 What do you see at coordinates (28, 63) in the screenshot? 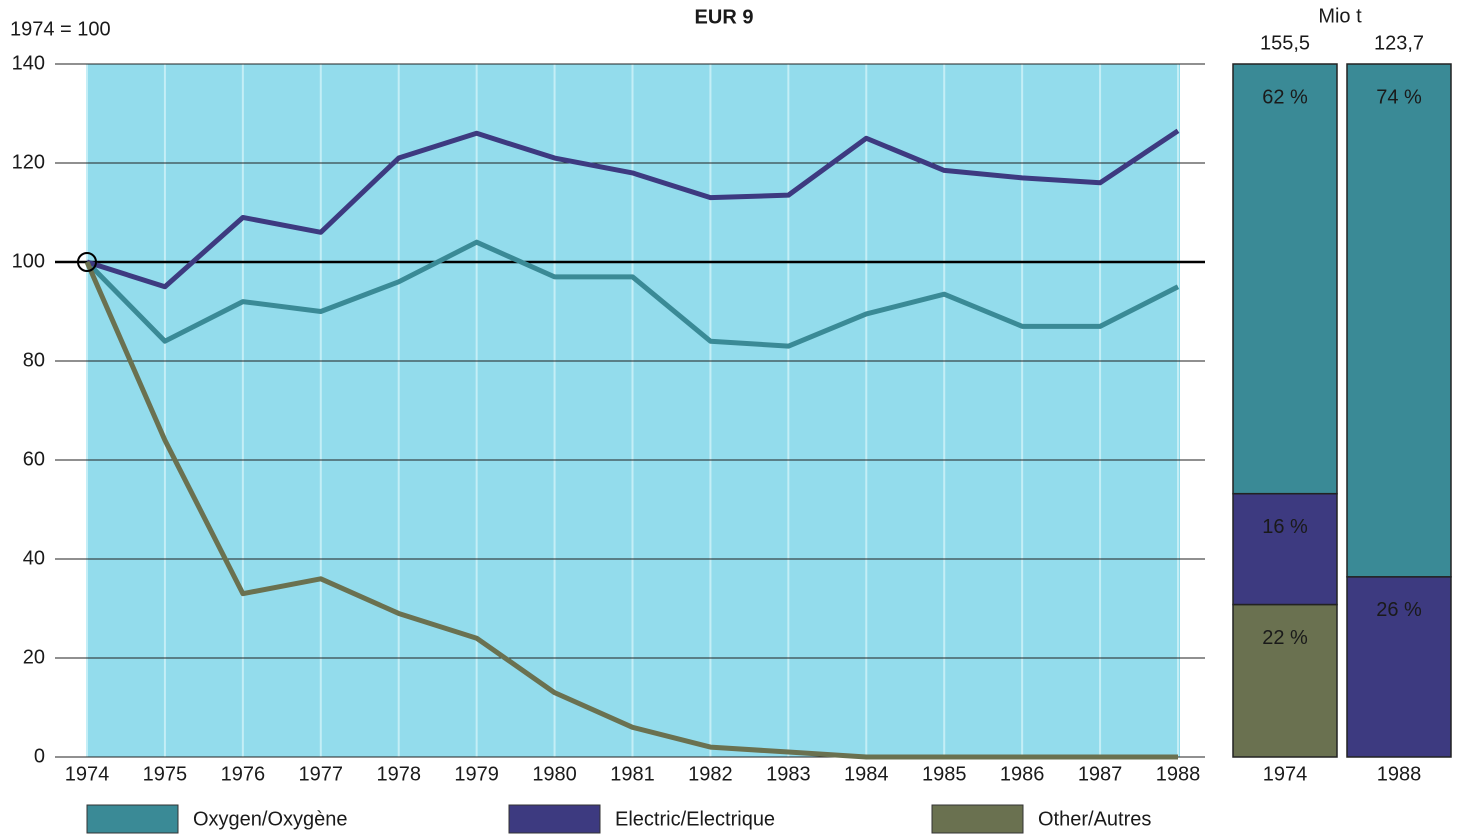
I see `y-tick-label: 140` at bounding box center [28, 63].